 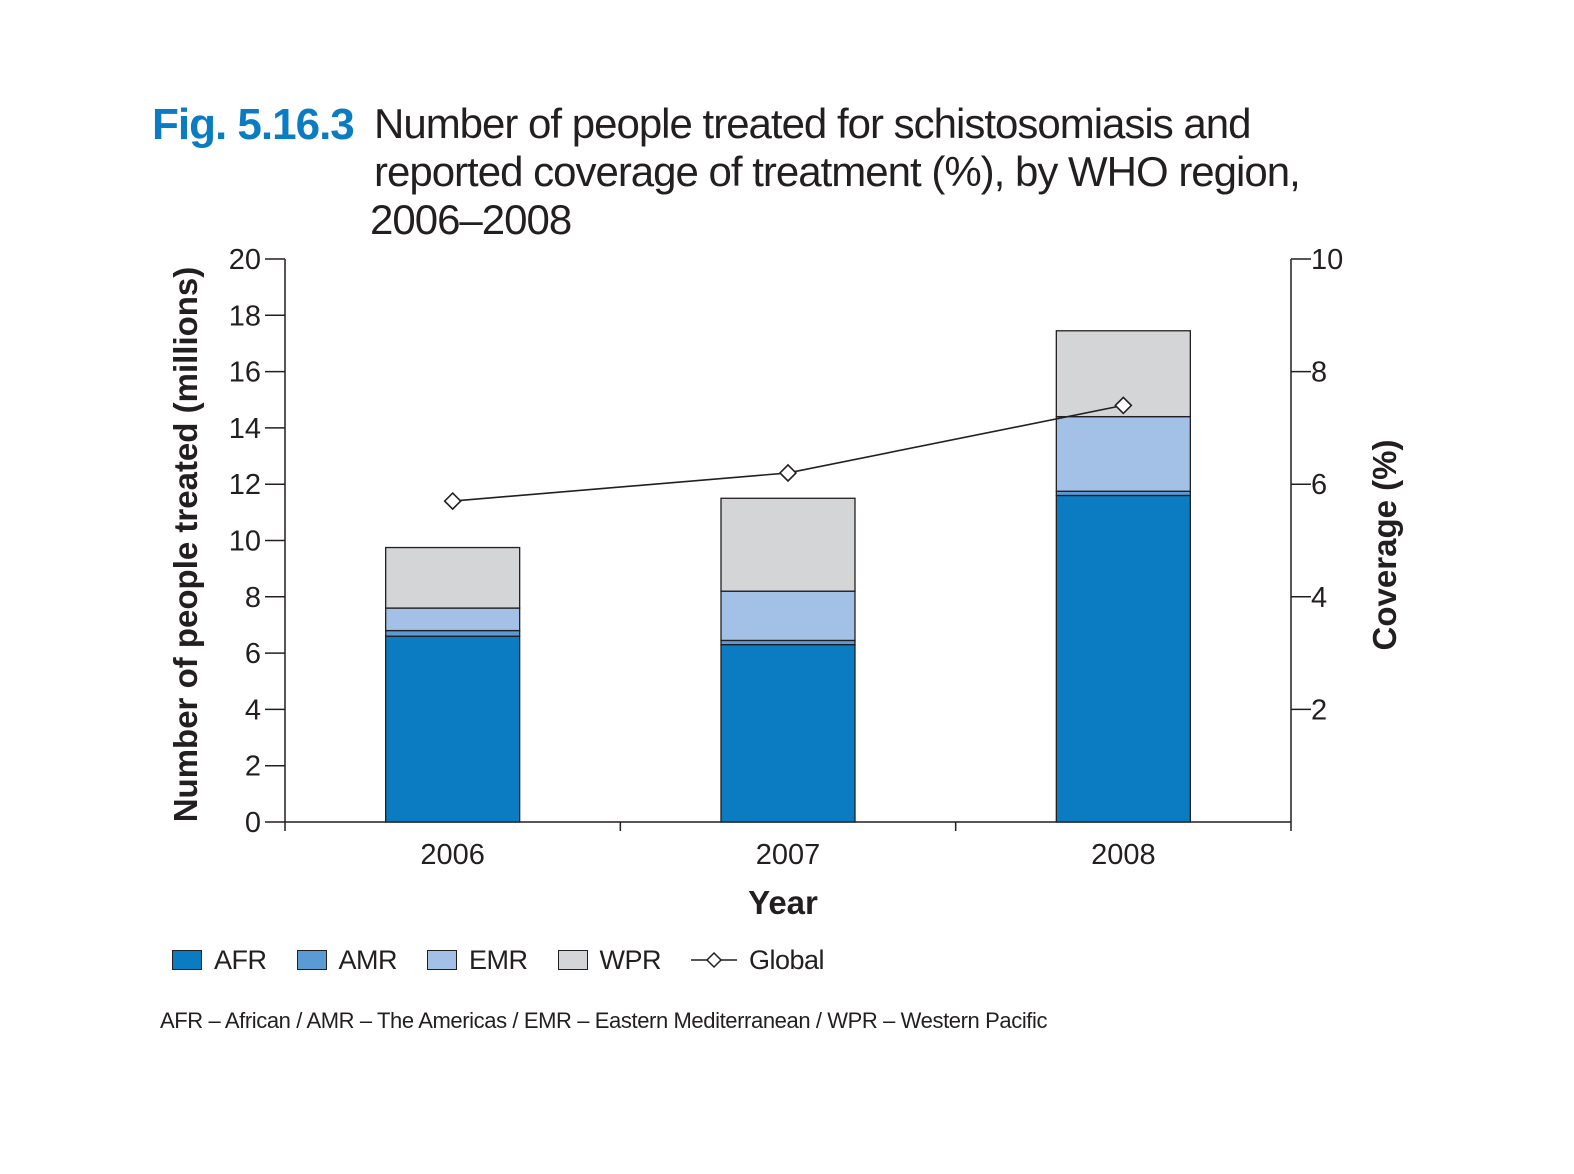 What do you see at coordinates (245, 373) in the screenshot?
I see `y-tick-label: 16` at bounding box center [245, 373].